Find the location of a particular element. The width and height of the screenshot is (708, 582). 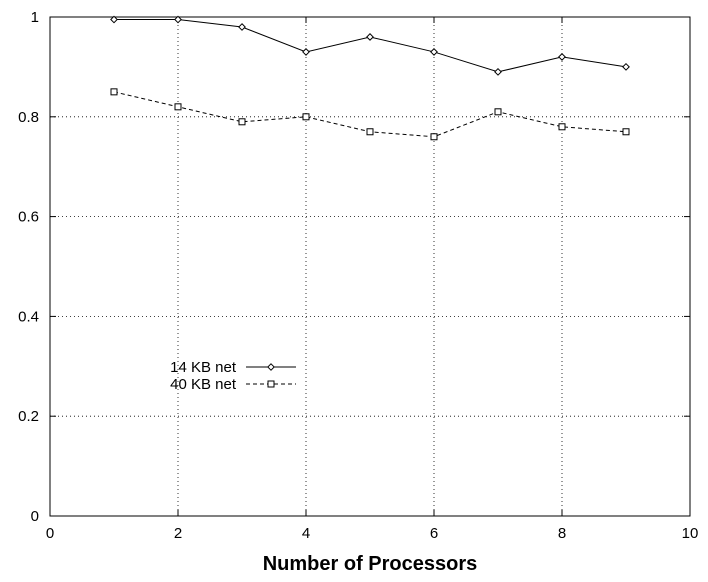

y-tick-label: 0.8 is located at coordinates (28, 117).